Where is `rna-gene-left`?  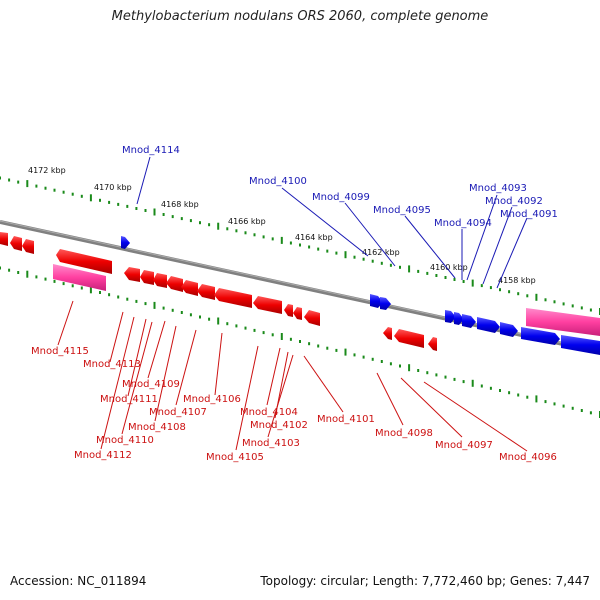
rna-gene-left is located at coordinates (79, 277).